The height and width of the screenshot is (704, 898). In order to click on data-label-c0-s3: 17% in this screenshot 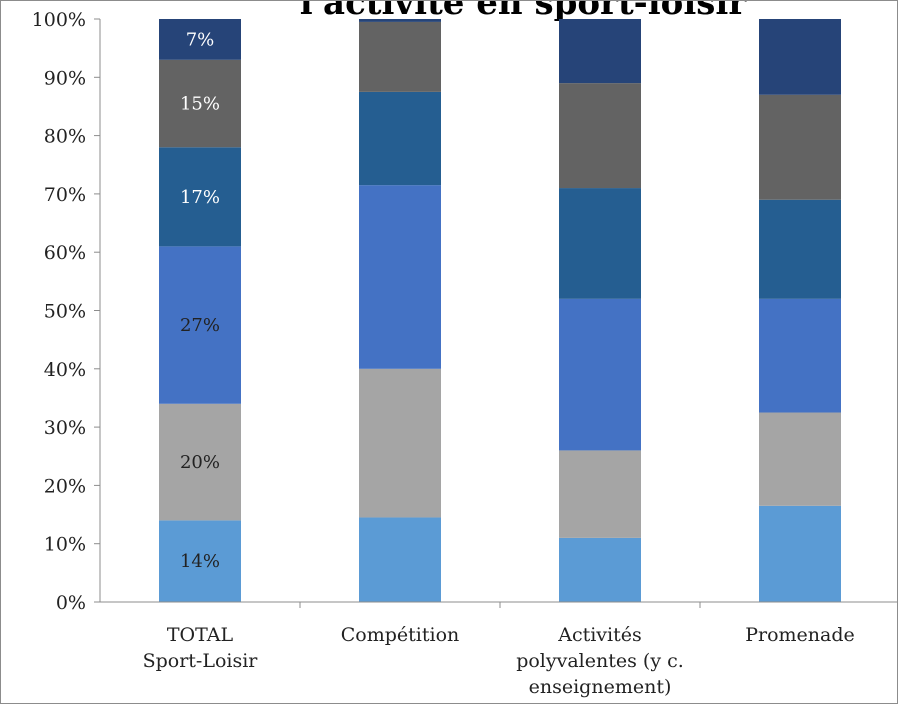, I will do `click(200, 197)`.